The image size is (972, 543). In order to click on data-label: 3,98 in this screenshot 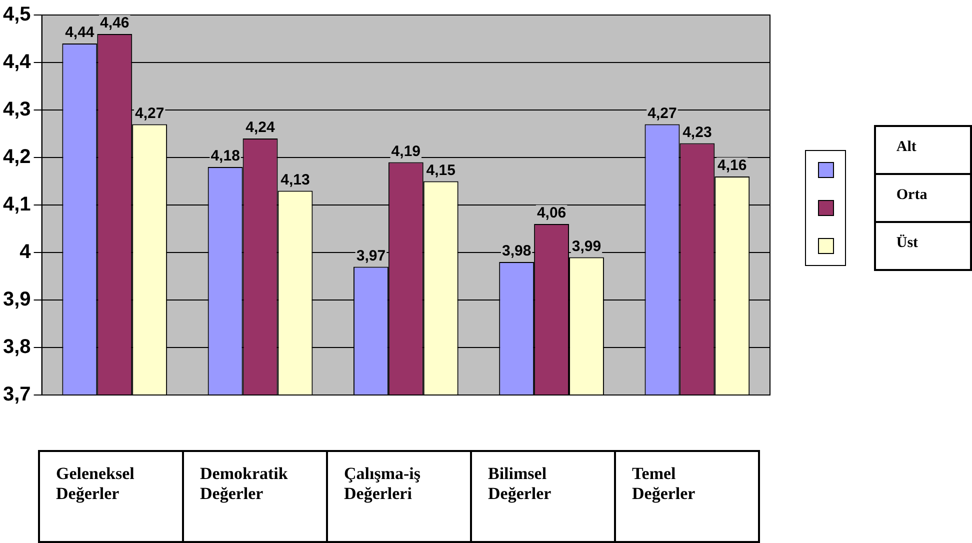, I will do `click(517, 251)`.